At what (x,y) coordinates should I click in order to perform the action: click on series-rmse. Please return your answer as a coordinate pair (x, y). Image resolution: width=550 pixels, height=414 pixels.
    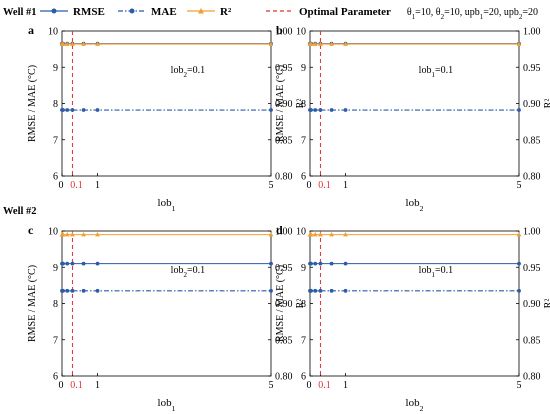
    Looking at the image, I should click on (166, 263).